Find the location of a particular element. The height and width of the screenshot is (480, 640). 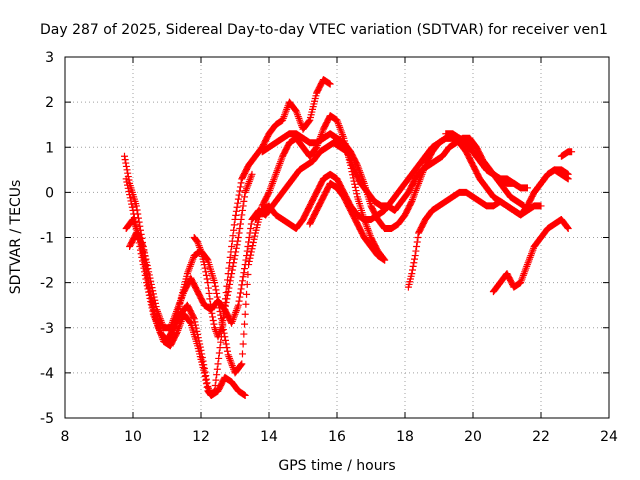

y-tick-label: 1 is located at coordinates (49, 148).